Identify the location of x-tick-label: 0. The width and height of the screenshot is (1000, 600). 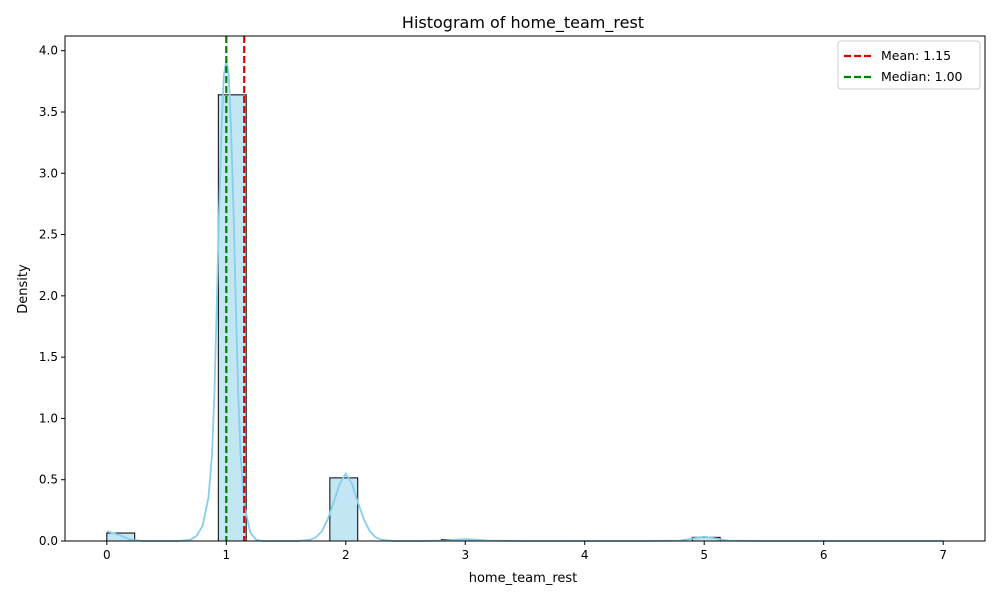
(107, 555).